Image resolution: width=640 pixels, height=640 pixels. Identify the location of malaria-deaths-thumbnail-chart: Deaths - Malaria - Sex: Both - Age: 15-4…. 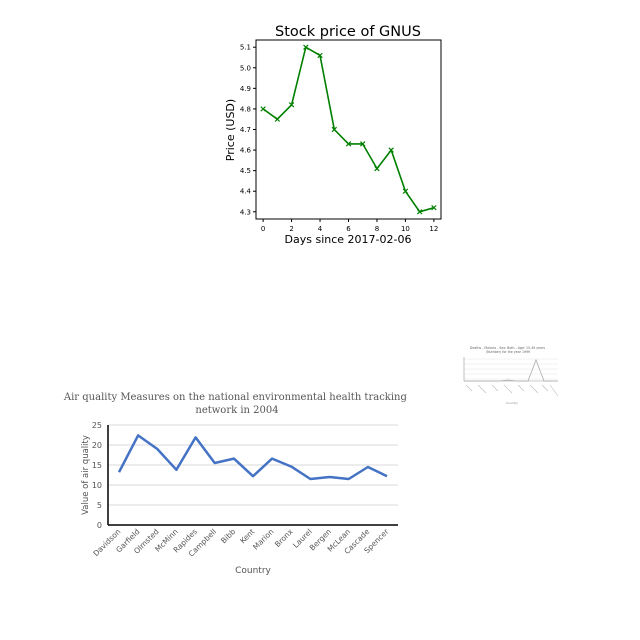
(511, 375).